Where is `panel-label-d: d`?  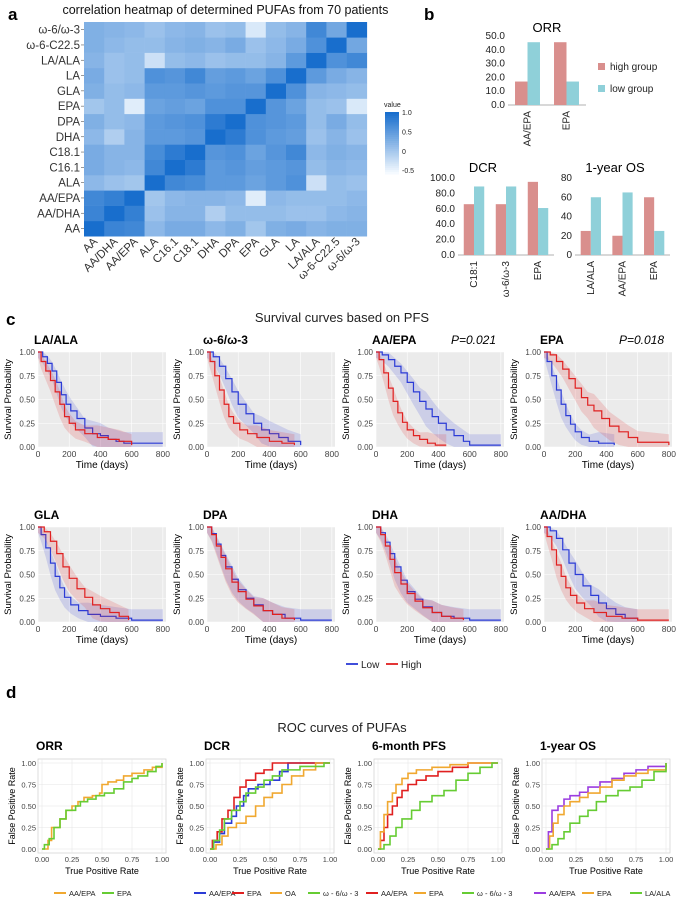
panel-label-d: d is located at coordinates (11, 692).